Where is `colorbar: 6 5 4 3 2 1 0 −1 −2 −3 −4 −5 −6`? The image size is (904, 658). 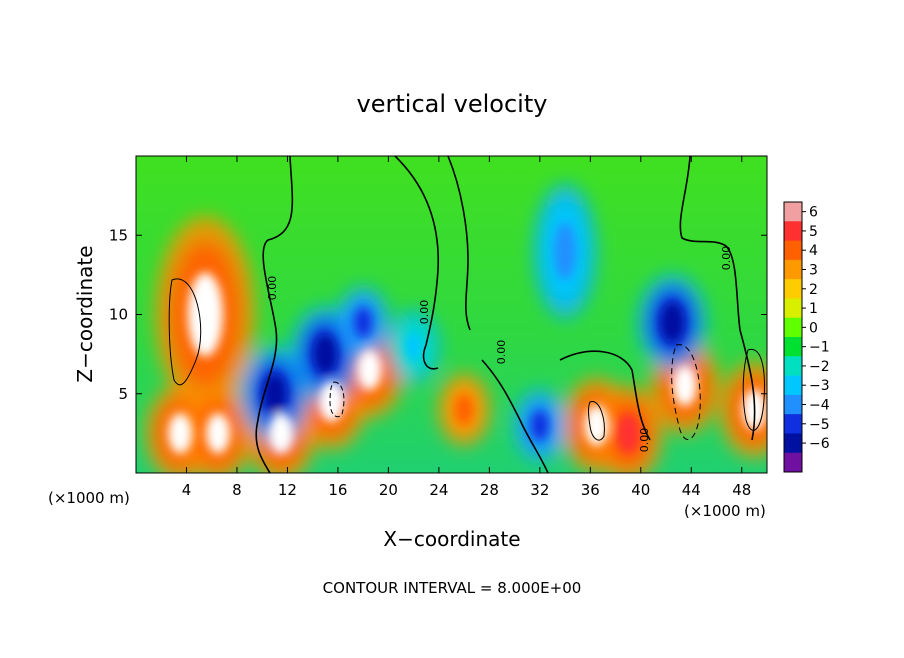 colorbar: 6 5 4 3 2 1 0 −1 −2 −3 −4 −5 −6 is located at coordinates (806, 337).